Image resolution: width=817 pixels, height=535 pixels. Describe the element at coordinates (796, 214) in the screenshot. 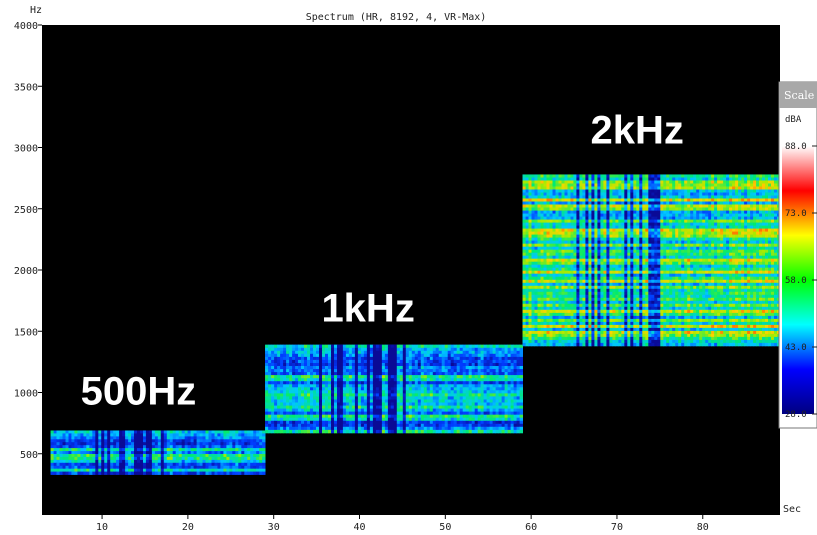

I see `scale-tick-label: 73.0` at that location.